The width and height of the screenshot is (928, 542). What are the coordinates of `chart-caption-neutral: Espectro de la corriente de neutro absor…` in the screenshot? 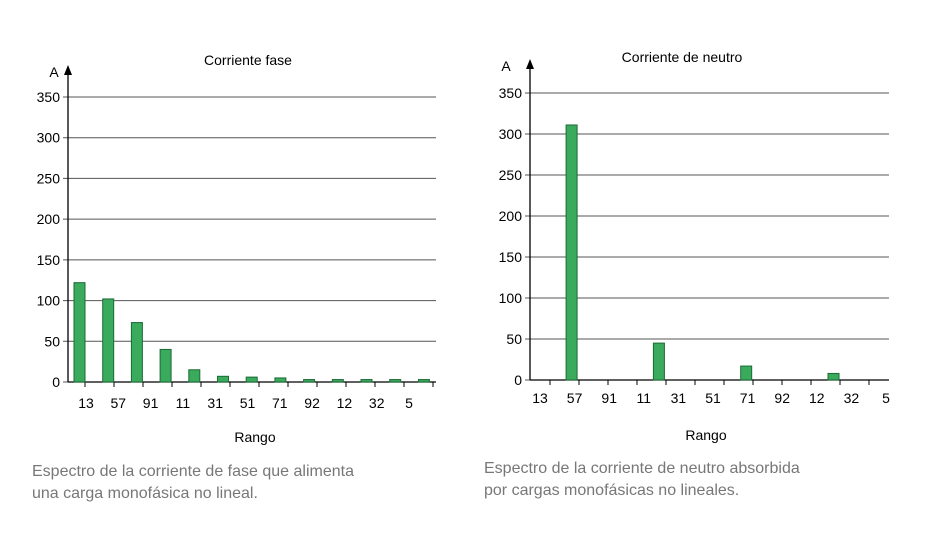 It's located at (642, 479).